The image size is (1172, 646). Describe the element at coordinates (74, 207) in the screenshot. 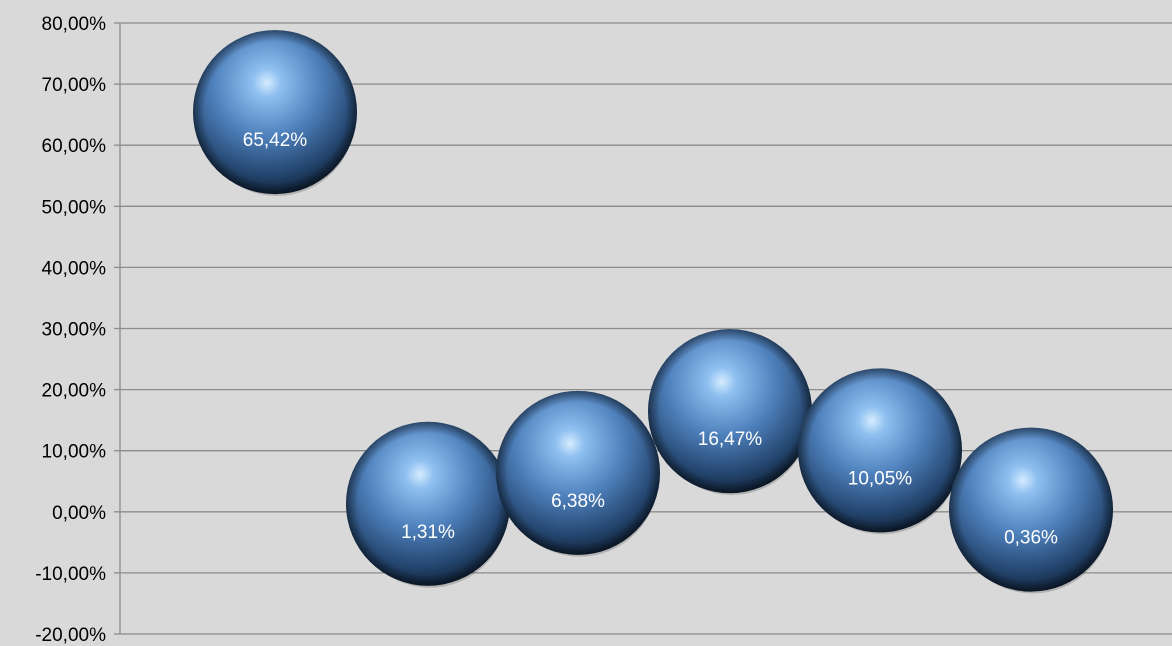

I see `y-tick-label: 50,00%` at that location.